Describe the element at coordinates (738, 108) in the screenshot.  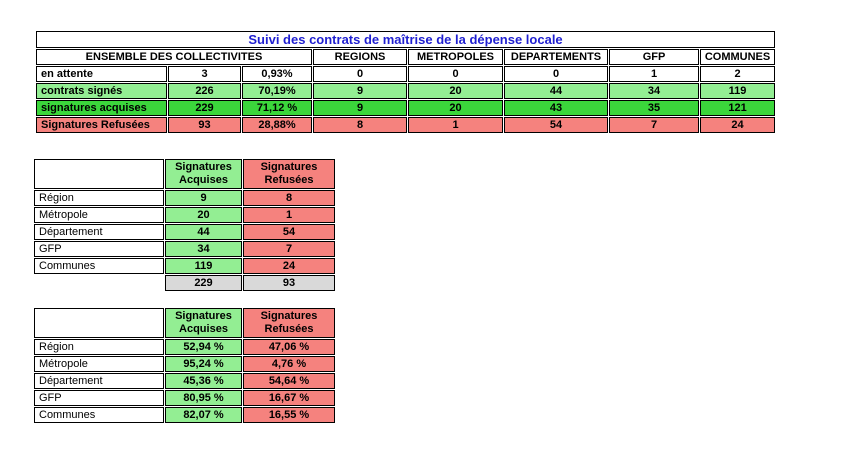
I see `cell-communes: 121` at that location.